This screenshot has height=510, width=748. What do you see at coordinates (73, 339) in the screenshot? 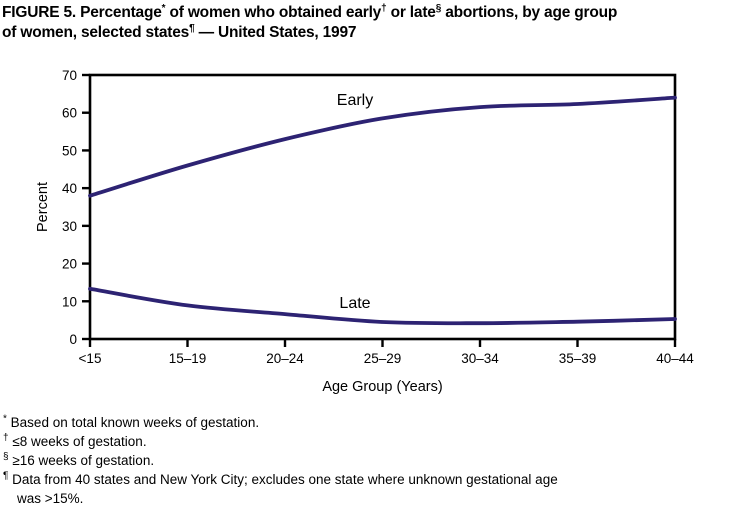
I see `y-tick-label: 0` at bounding box center [73, 339].